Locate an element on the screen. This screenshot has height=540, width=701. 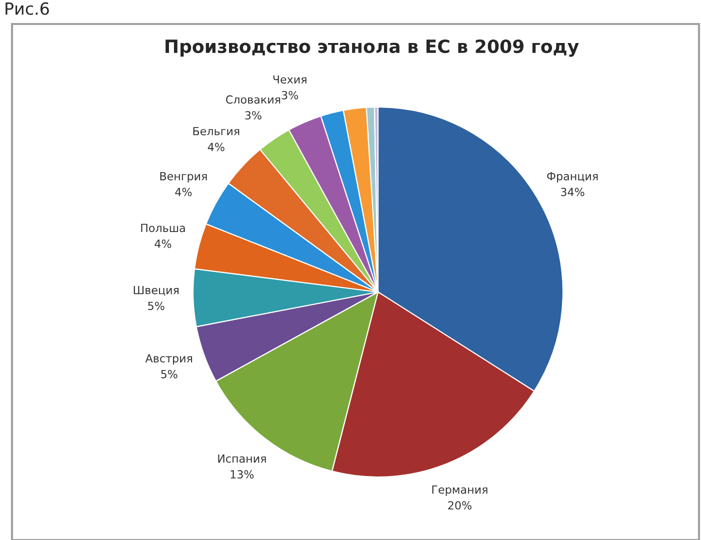
slice-label: Бельгия is located at coordinates (216, 131).